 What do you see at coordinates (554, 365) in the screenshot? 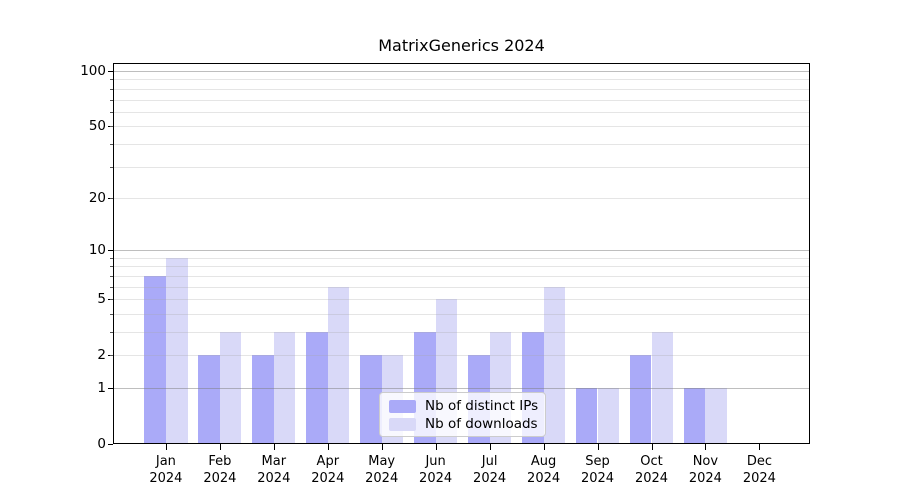
I see `bar-downloads-aug` at bounding box center [554, 365].